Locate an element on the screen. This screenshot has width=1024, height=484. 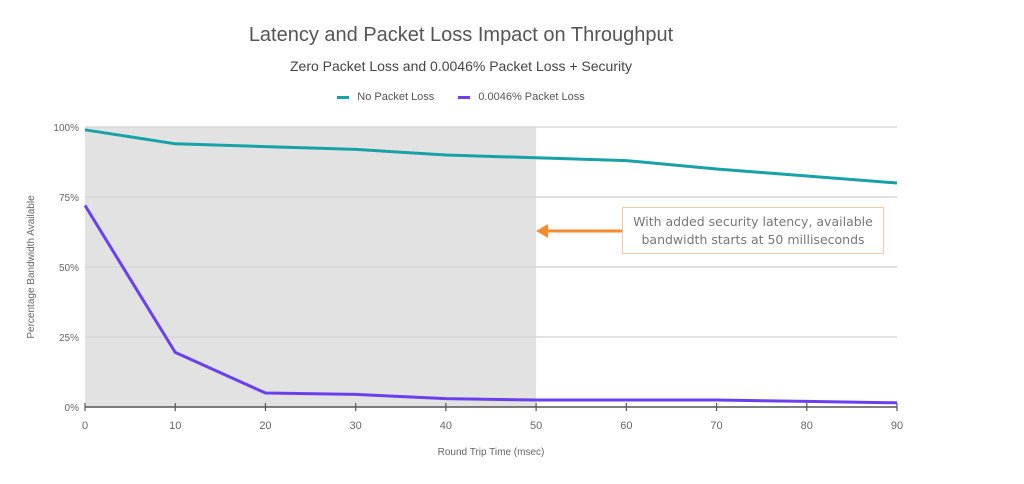
y-tick-label: 75% is located at coordinates (69, 198).